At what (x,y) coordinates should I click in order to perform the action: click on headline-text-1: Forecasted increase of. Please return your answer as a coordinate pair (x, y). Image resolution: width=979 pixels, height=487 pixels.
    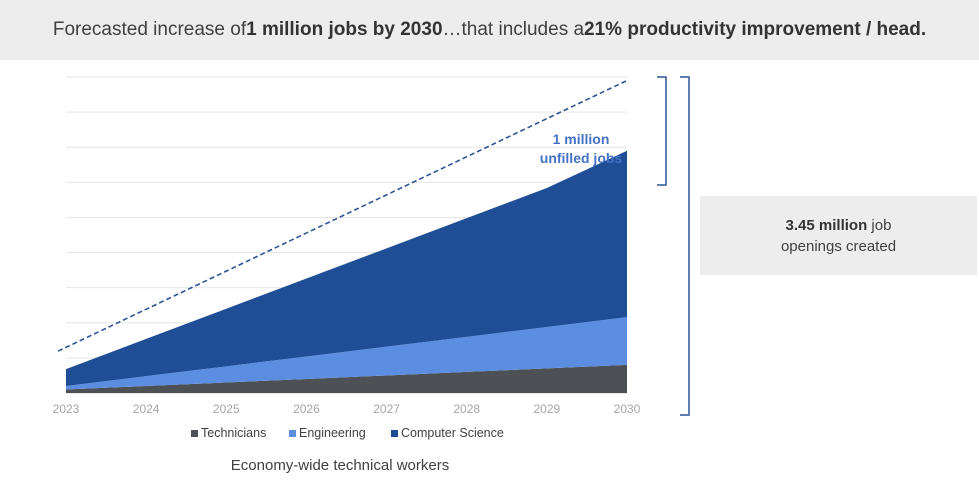
    Looking at the image, I should click on (149, 29).